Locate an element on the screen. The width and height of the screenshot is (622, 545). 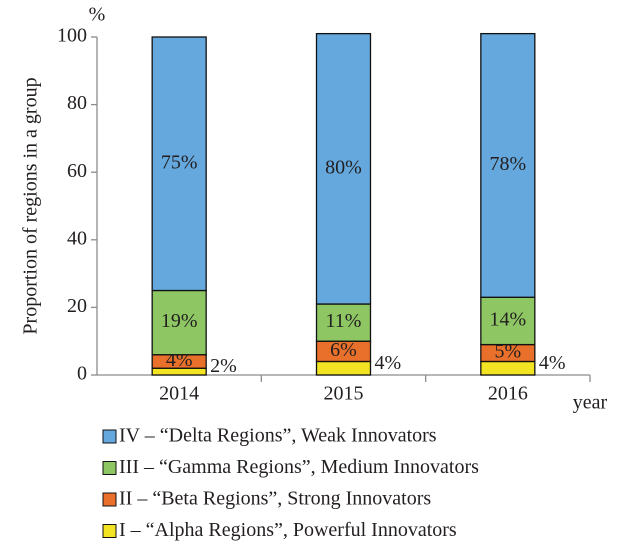
y-unit: % is located at coordinates (97, 15).